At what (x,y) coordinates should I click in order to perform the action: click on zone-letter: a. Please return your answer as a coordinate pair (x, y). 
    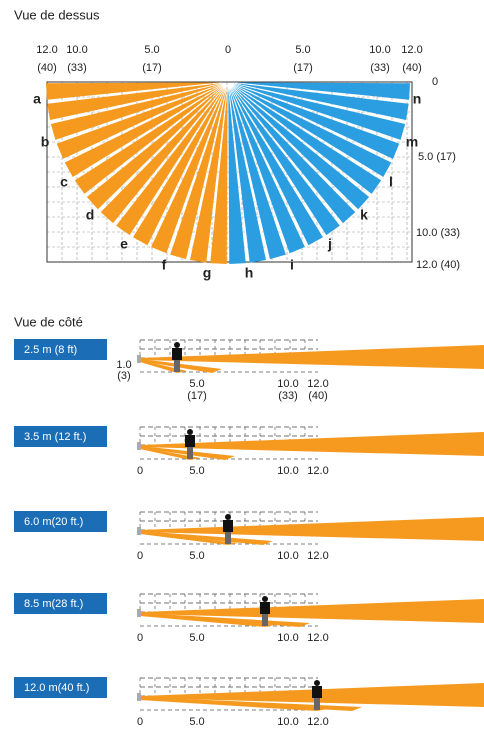
    Looking at the image, I should click on (37, 99).